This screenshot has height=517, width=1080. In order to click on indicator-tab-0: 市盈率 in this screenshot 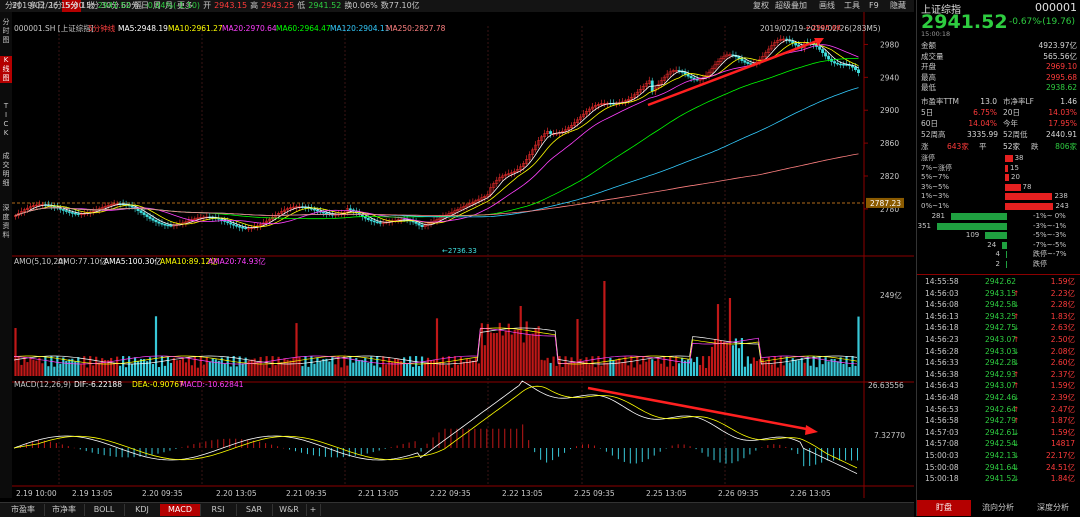, I will do `click(23, 510)`.